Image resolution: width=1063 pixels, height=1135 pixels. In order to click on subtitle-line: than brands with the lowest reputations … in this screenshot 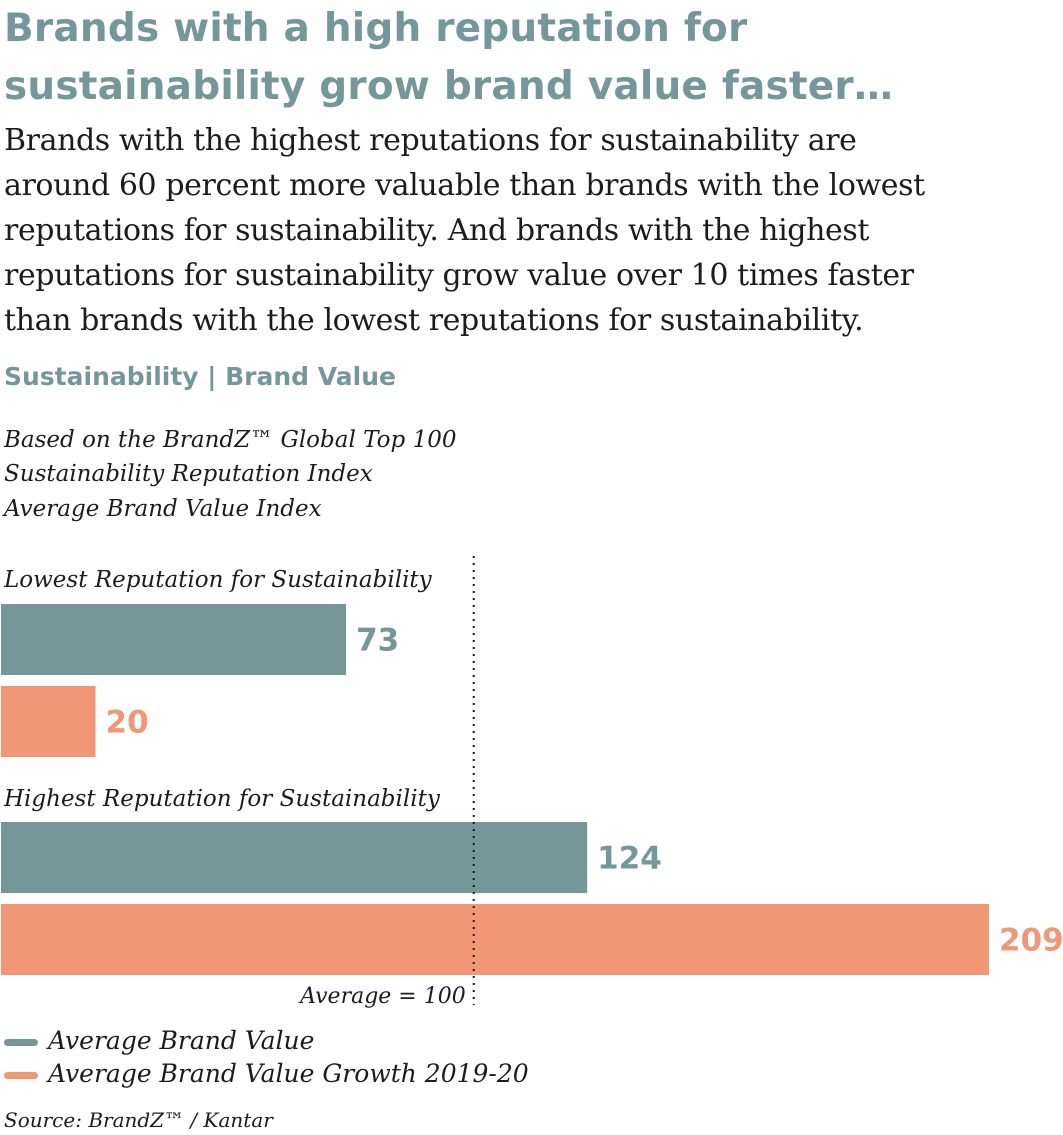, I will do `click(434, 320)`.